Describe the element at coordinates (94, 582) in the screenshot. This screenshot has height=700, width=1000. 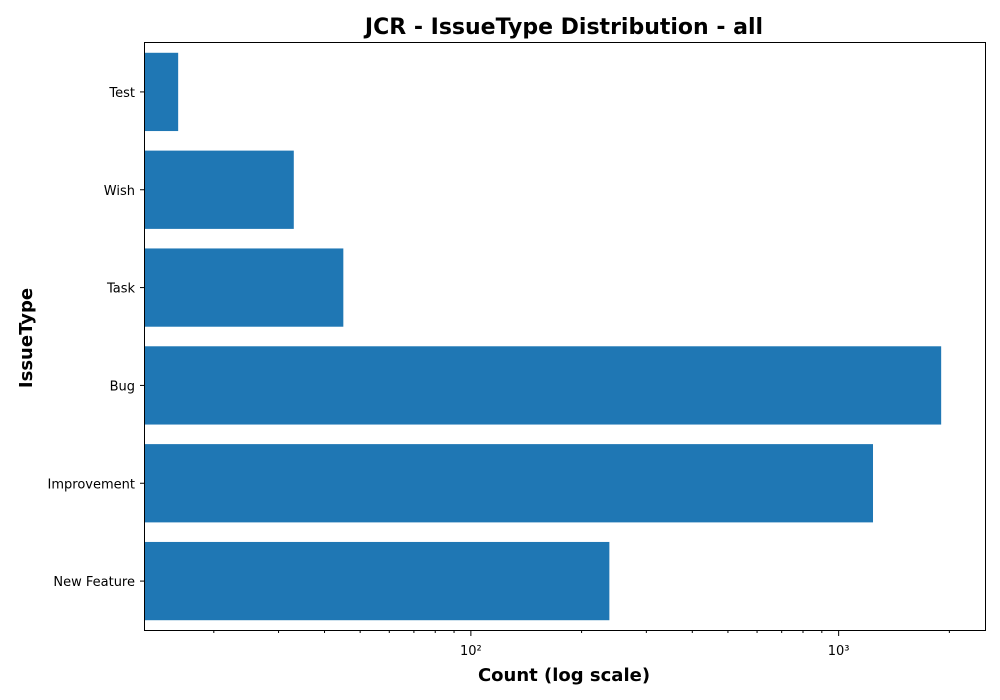
I see `y-tick-label-new-feature: New Feature` at that location.